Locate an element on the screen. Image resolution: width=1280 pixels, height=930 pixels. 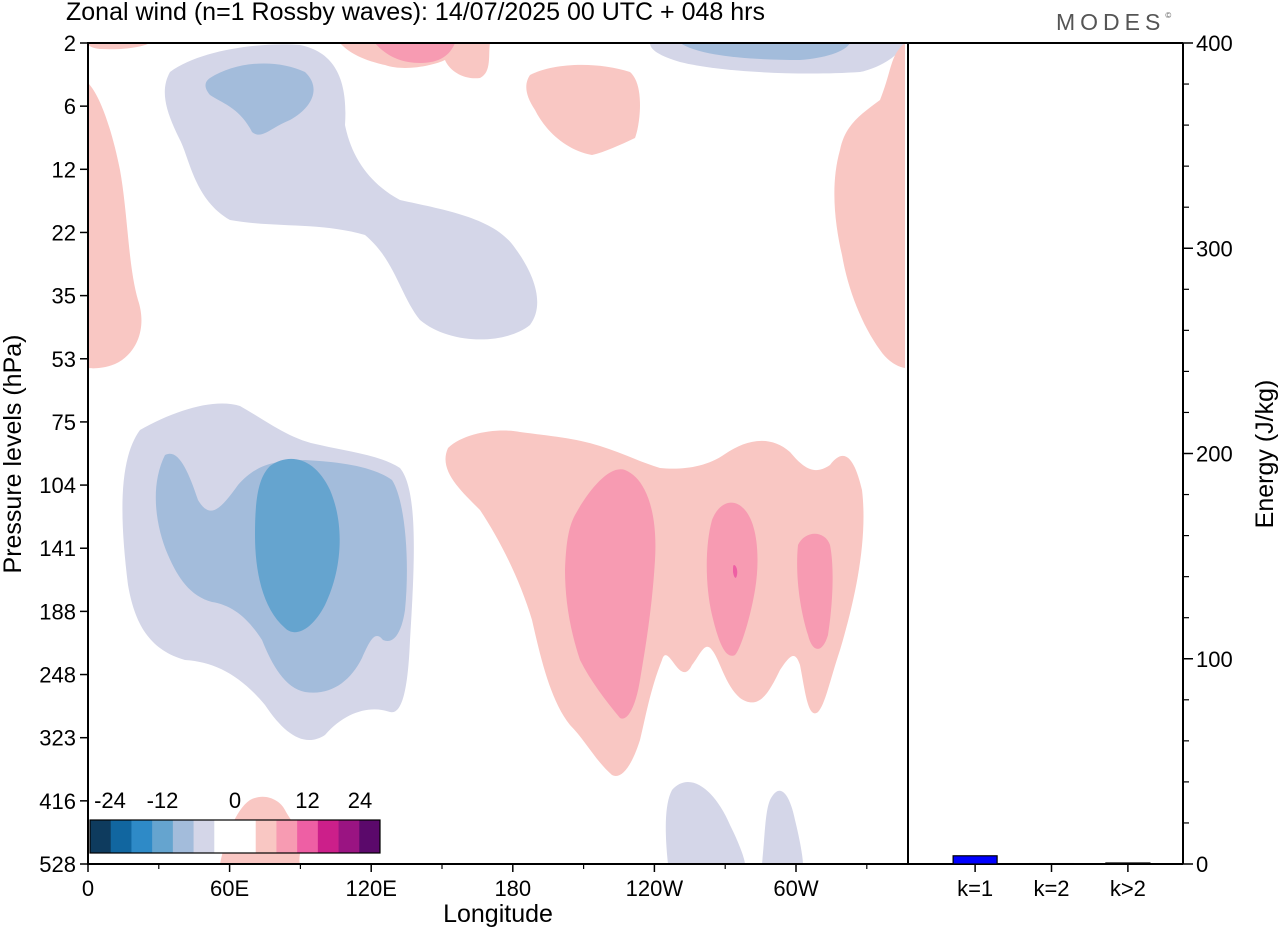
brand-name: MODES is located at coordinates (1111, 22).